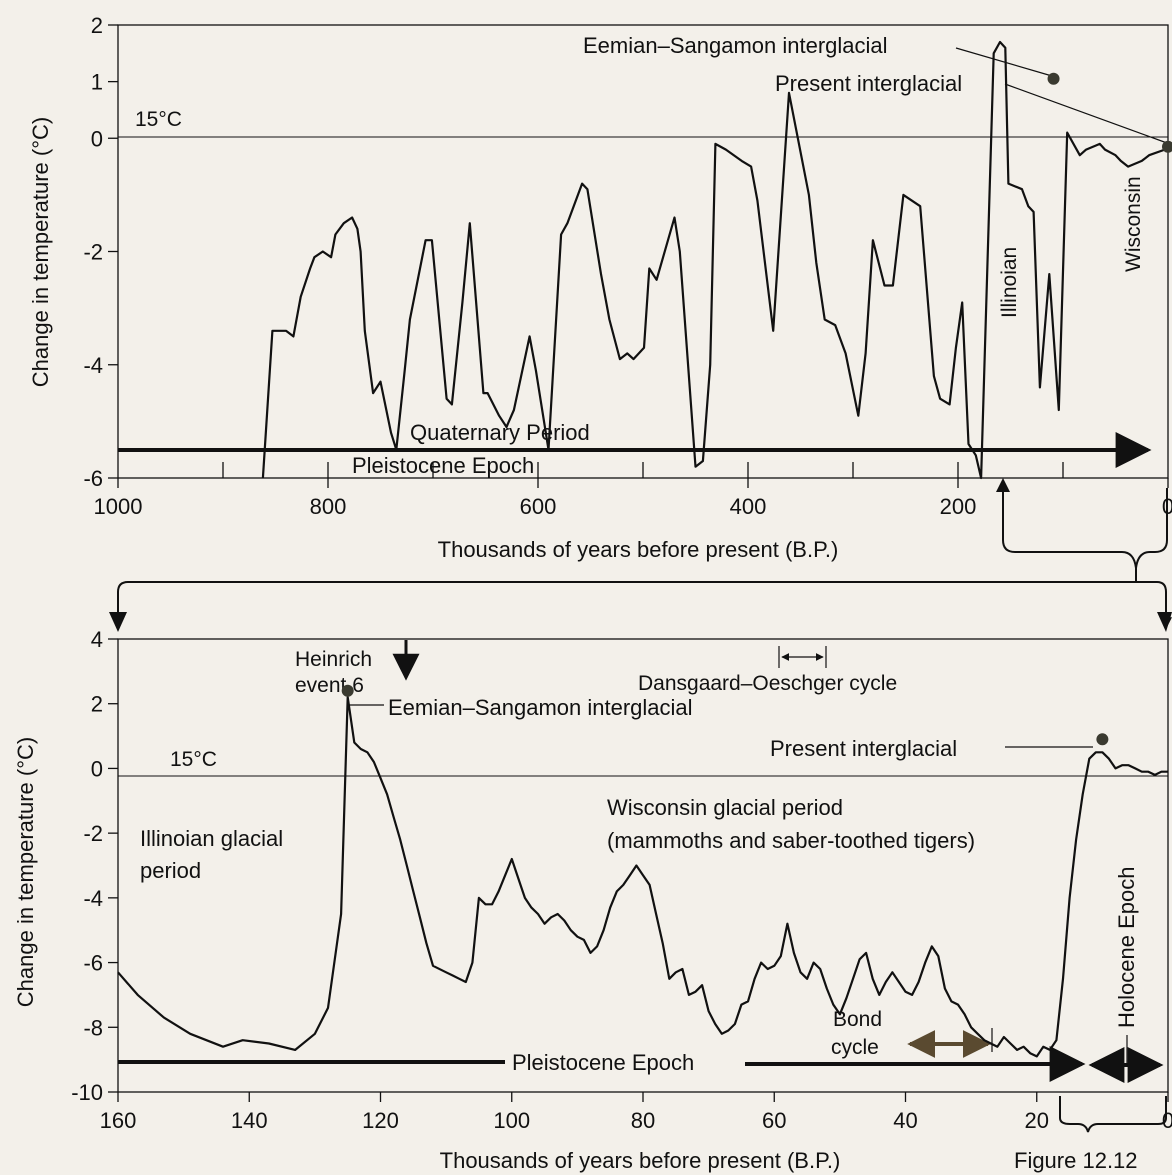  What do you see at coordinates (97, 82) in the screenshot?
I see `top-y-tick-label: 1` at bounding box center [97, 82].